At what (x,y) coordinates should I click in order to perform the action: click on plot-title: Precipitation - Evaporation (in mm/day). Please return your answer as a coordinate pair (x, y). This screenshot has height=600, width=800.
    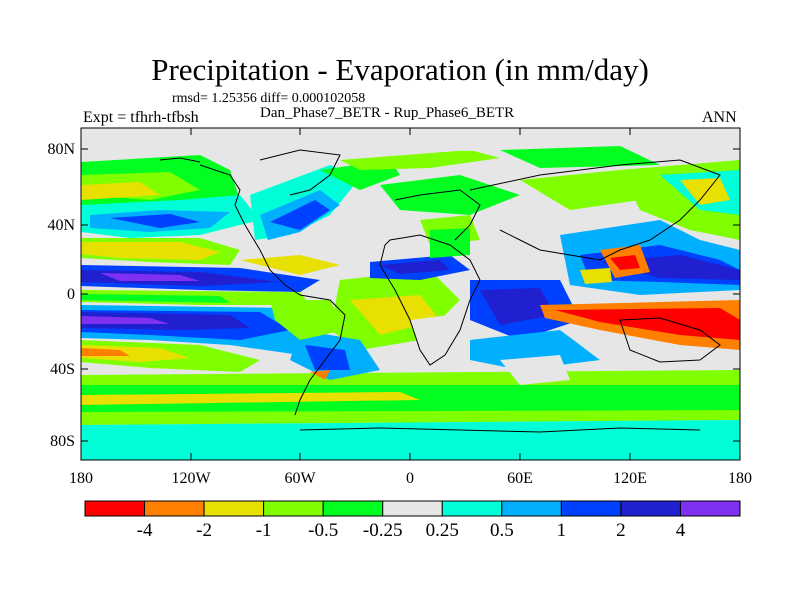
    Looking at the image, I should click on (400, 69).